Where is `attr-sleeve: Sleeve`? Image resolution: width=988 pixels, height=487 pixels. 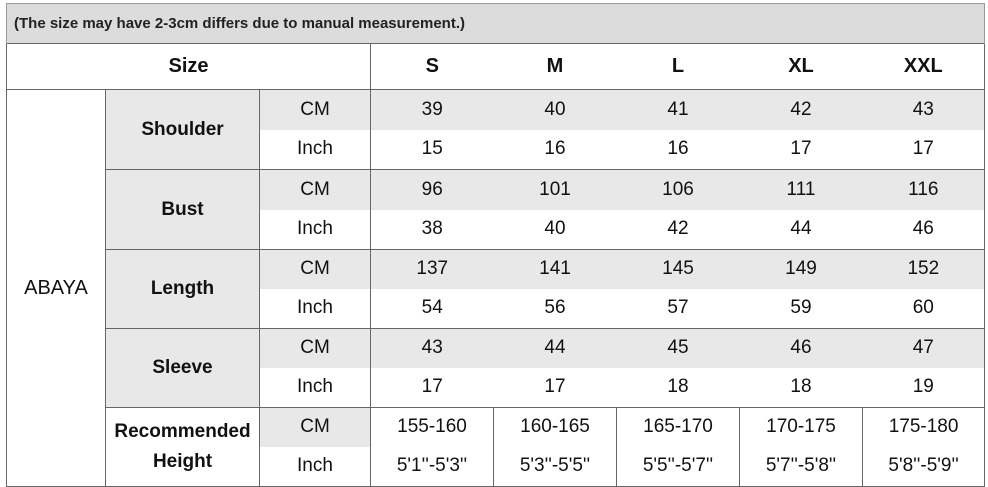
attr-sleeve: Sleeve is located at coordinates (182, 368).